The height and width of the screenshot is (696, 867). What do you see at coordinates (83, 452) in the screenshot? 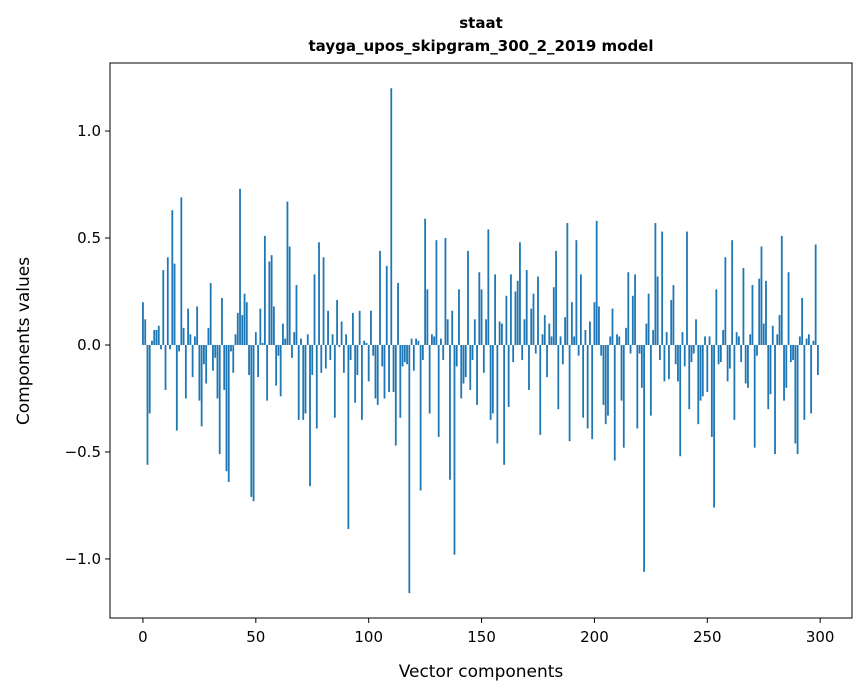
I see `y-tick-label: −0.5` at bounding box center [83, 452].